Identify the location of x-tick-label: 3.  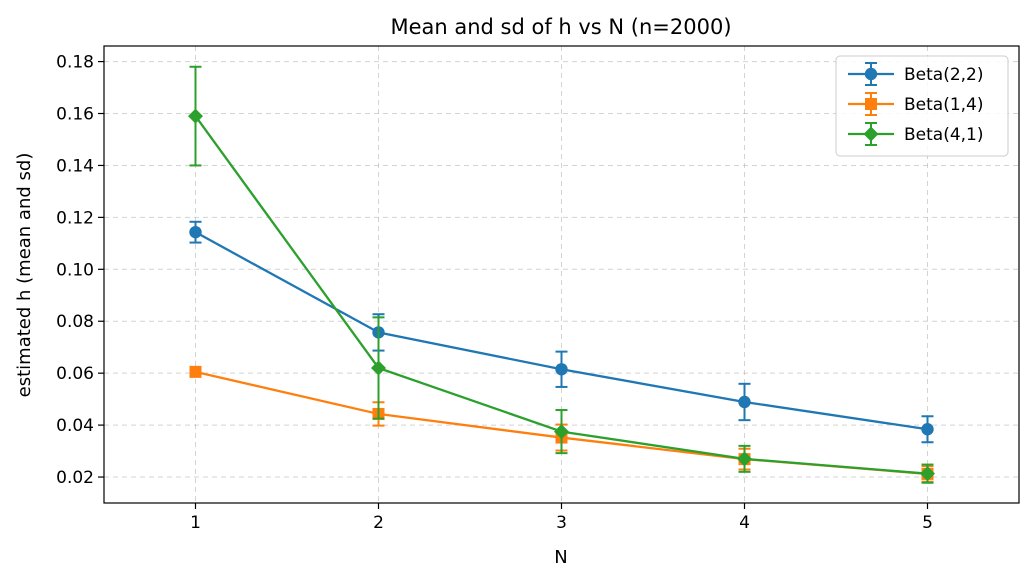
(561, 523).